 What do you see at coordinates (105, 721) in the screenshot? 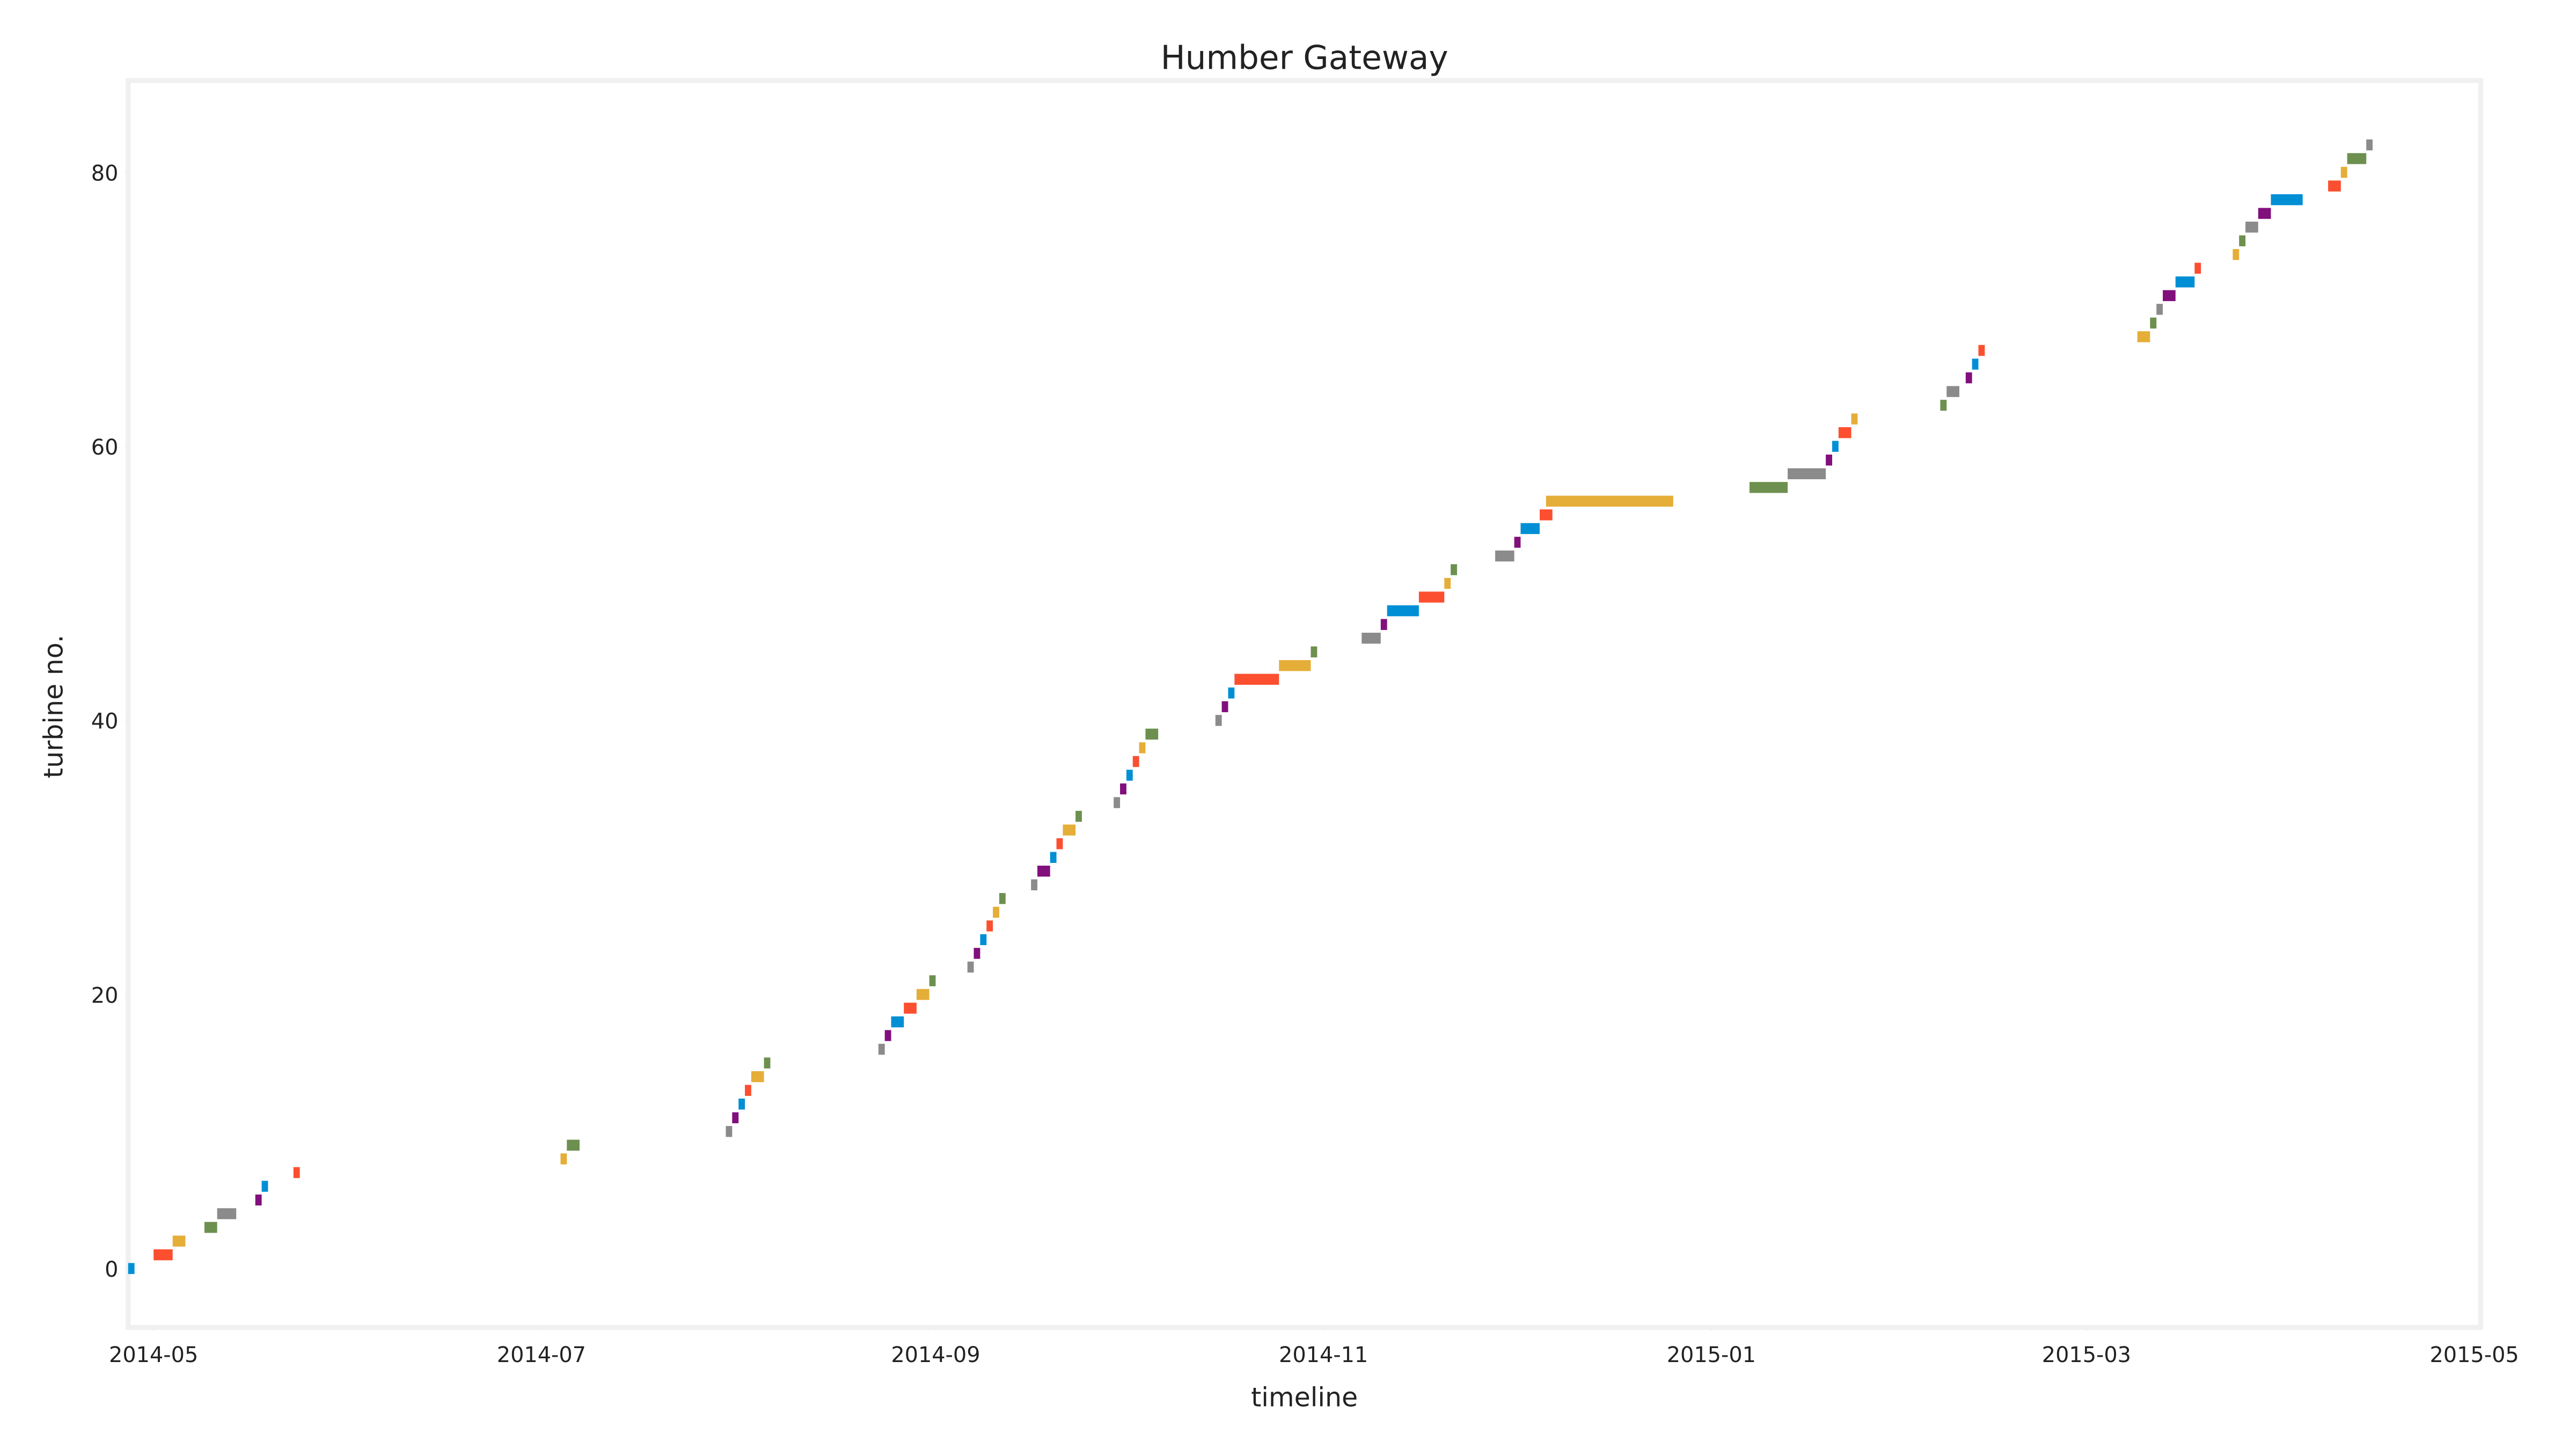
I see `y-tick-label: 40` at bounding box center [105, 721].